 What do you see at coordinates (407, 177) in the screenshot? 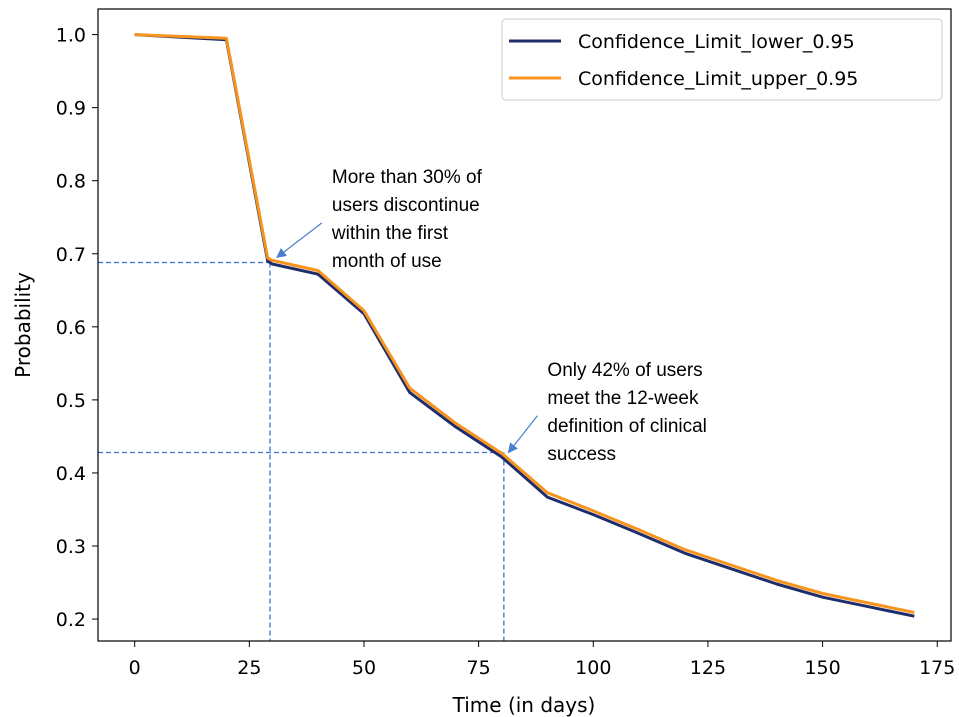
I see `annotation-line: More than 30% of` at bounding box center [407, 177].